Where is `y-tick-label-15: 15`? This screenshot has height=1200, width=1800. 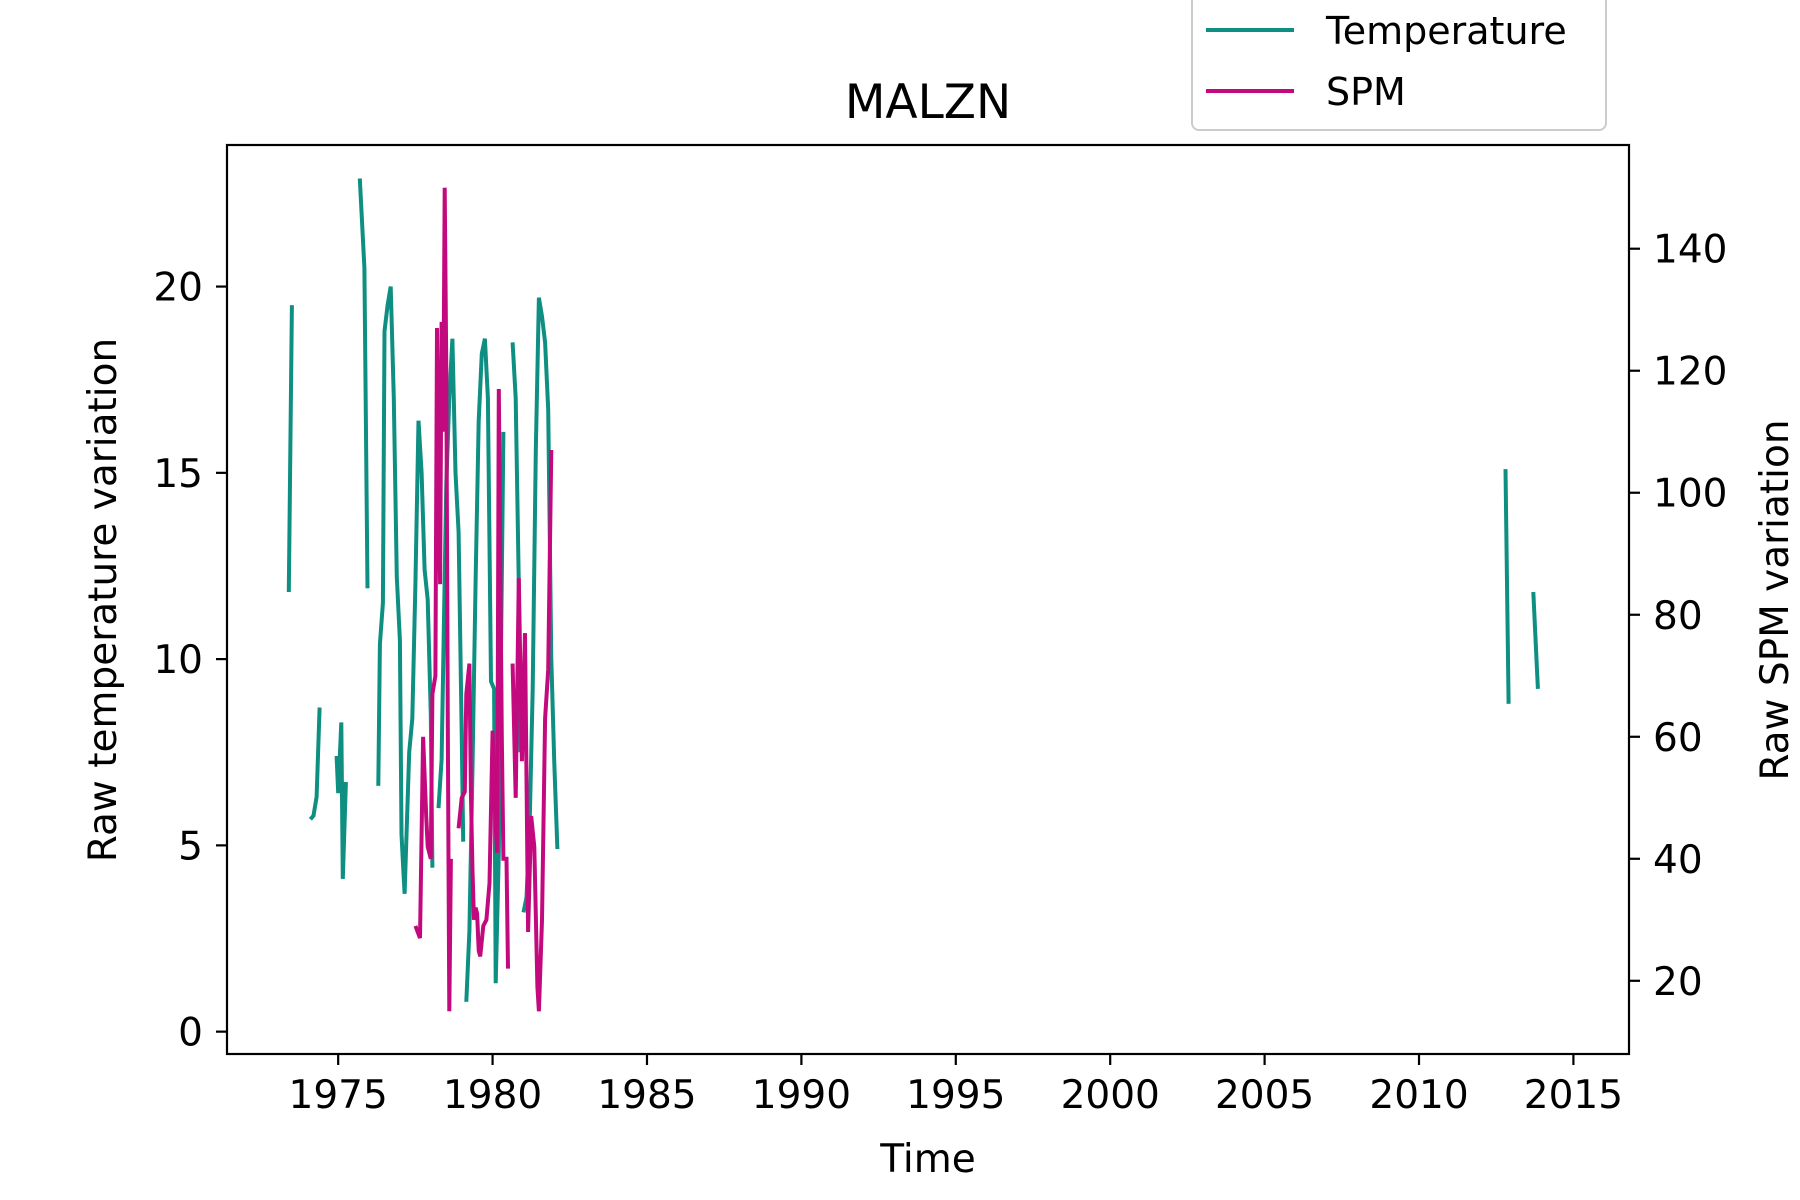
y-tick-label-15: 15 is located at coordinates (178, 474).